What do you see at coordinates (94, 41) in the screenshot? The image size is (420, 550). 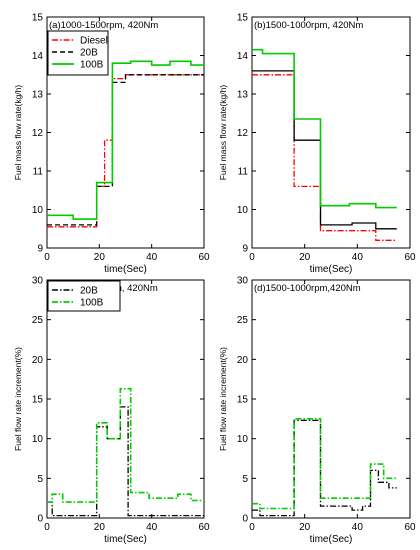 I see `legend-label: Diesel` at bounding box center [94, 41].